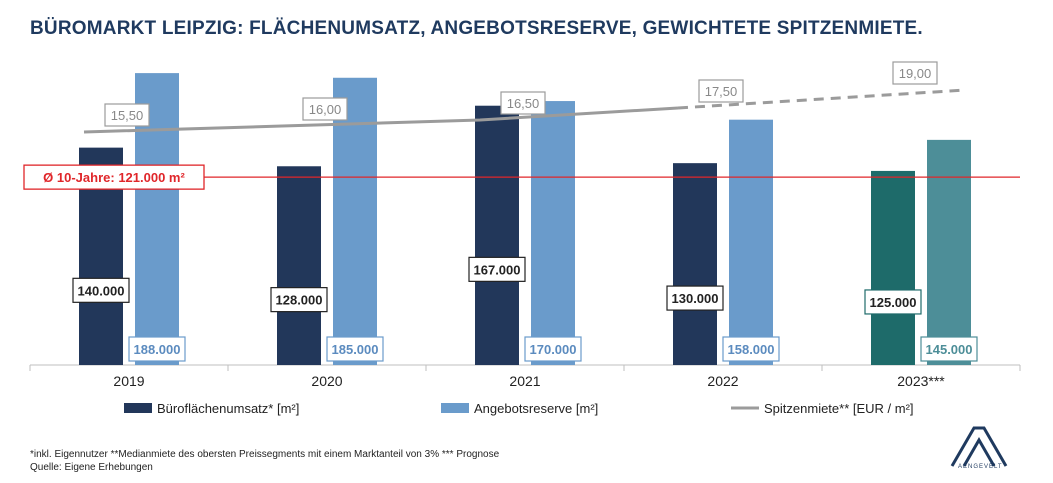 The image size is (1053, 483). Describe the element at coordinates (138, 408) in the screenshot. I see `legend-swatch-umsatz` at that location.